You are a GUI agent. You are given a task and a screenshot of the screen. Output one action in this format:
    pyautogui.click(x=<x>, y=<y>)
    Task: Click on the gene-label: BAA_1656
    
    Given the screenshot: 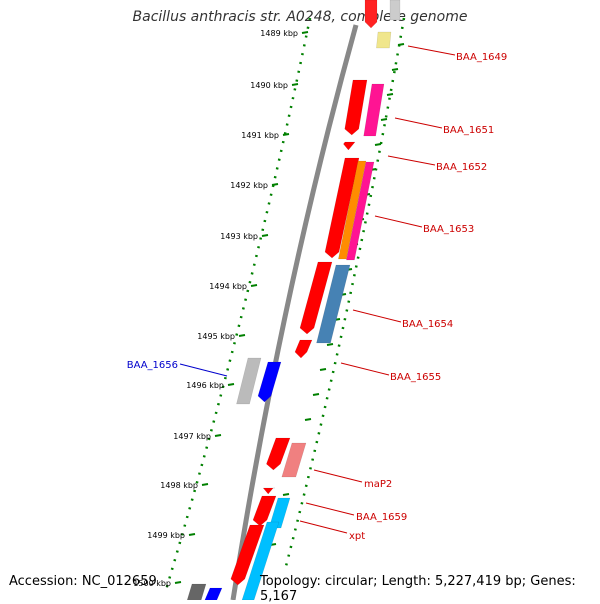 What is the action you would take?
    pyautogui.click(x=152, y=365)
    